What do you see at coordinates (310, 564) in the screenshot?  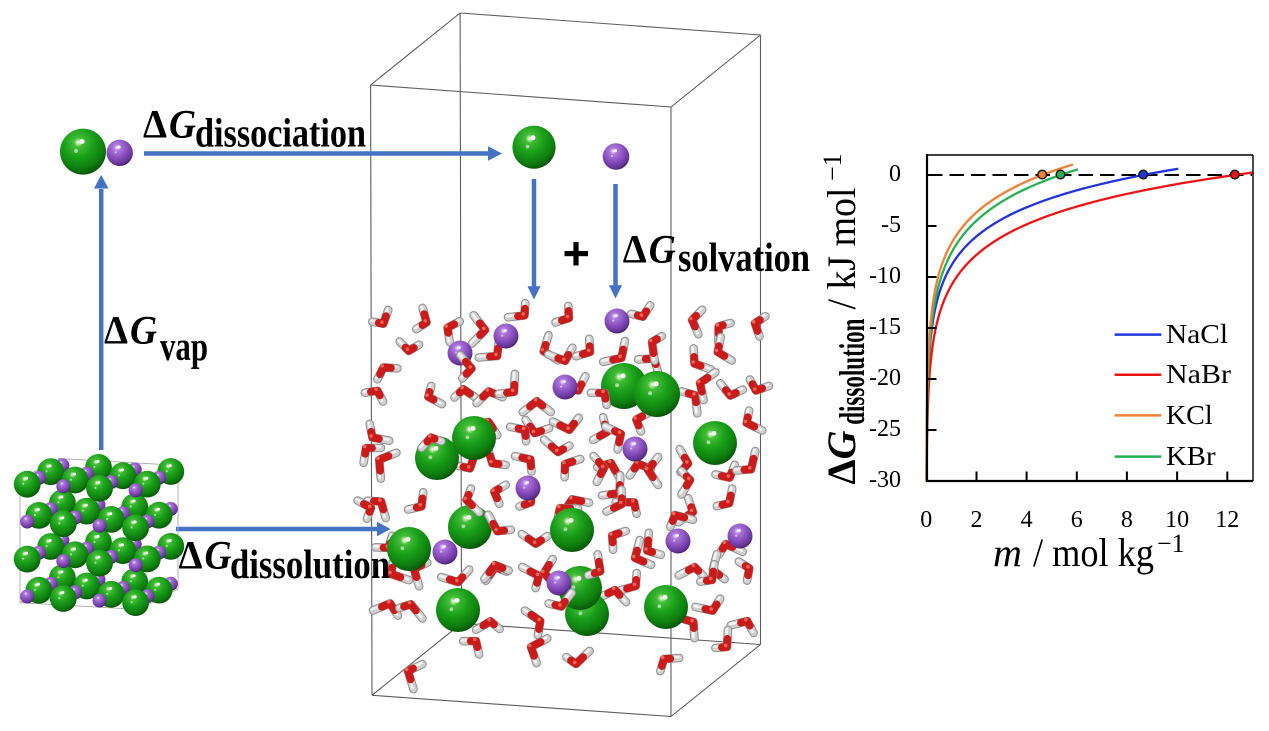 I see `svg-text: dissolution` at bounding box center [310, 564].